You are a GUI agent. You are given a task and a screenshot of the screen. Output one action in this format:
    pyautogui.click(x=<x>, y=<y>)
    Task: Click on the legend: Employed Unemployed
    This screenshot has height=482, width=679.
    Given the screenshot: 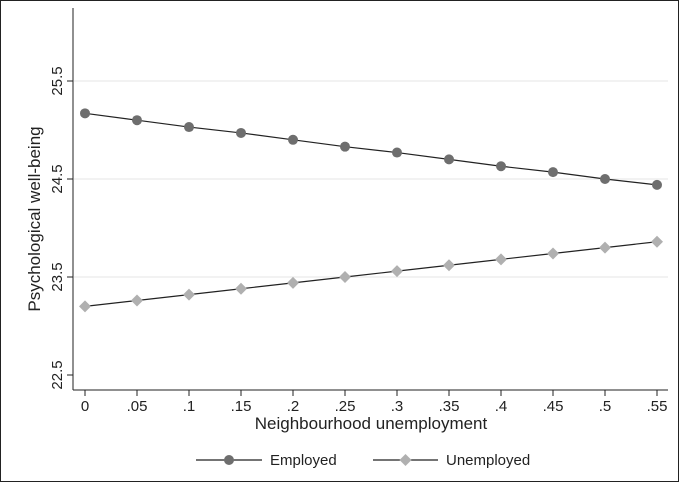 What is the action you would take?
    pyautogui.click(x=363, y=460)
    